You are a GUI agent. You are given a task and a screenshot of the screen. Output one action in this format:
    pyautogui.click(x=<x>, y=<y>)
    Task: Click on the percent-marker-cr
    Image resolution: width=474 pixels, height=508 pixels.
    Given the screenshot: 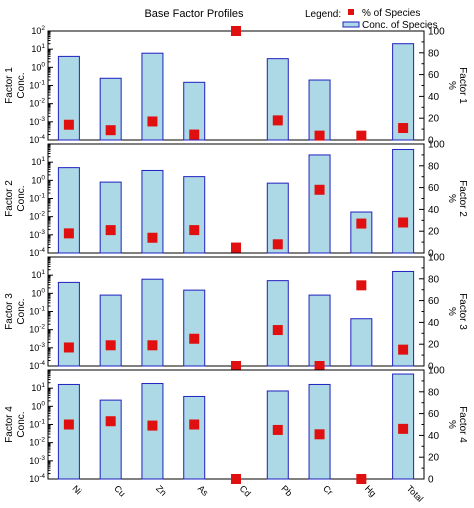 What is the action you would take?
    pyautogui.click(x=319, y=434)
    